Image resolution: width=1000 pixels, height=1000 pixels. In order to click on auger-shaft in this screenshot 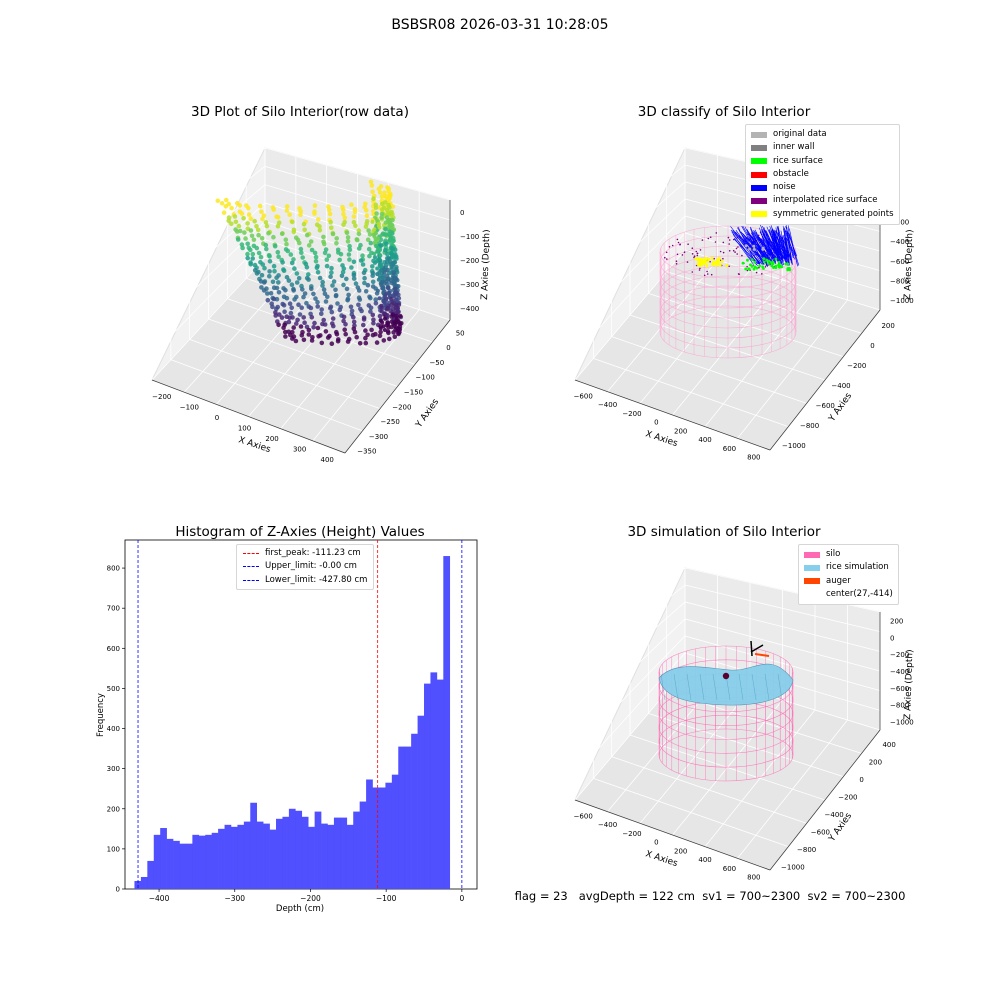, I will do `click(751, 648)`.